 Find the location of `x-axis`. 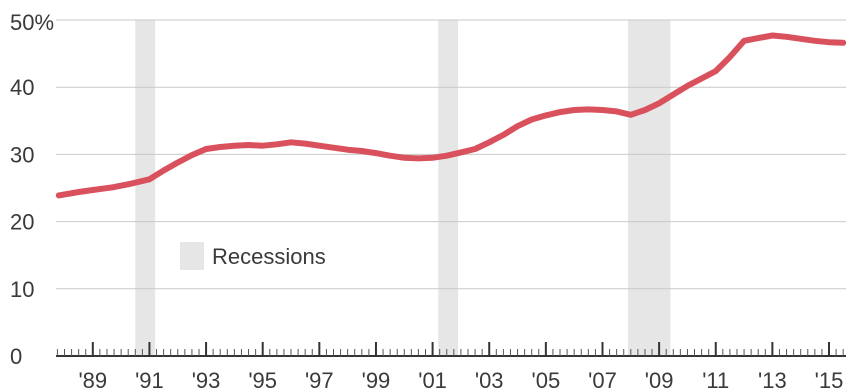

x-axis is located at coordinates (451, 349).